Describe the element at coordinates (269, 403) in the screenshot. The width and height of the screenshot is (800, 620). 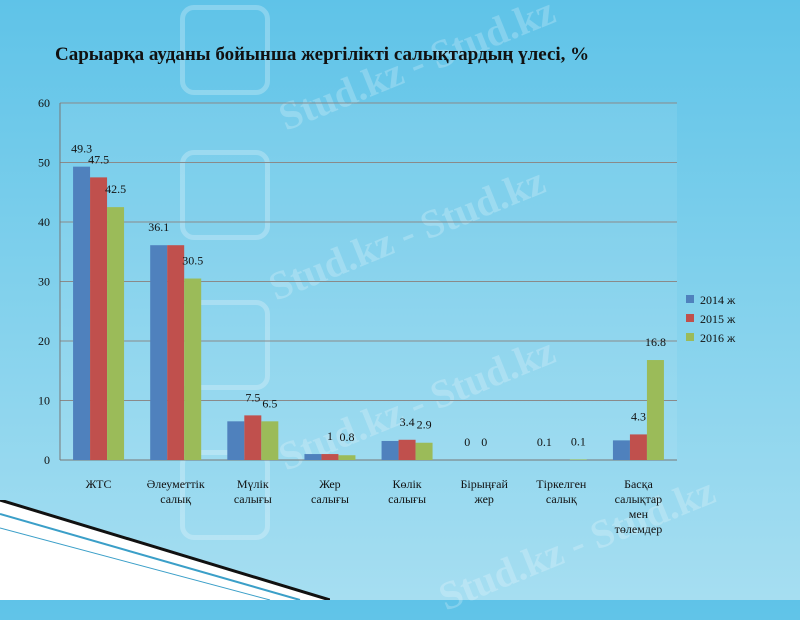
I see `data-label: 6.5` at that location.